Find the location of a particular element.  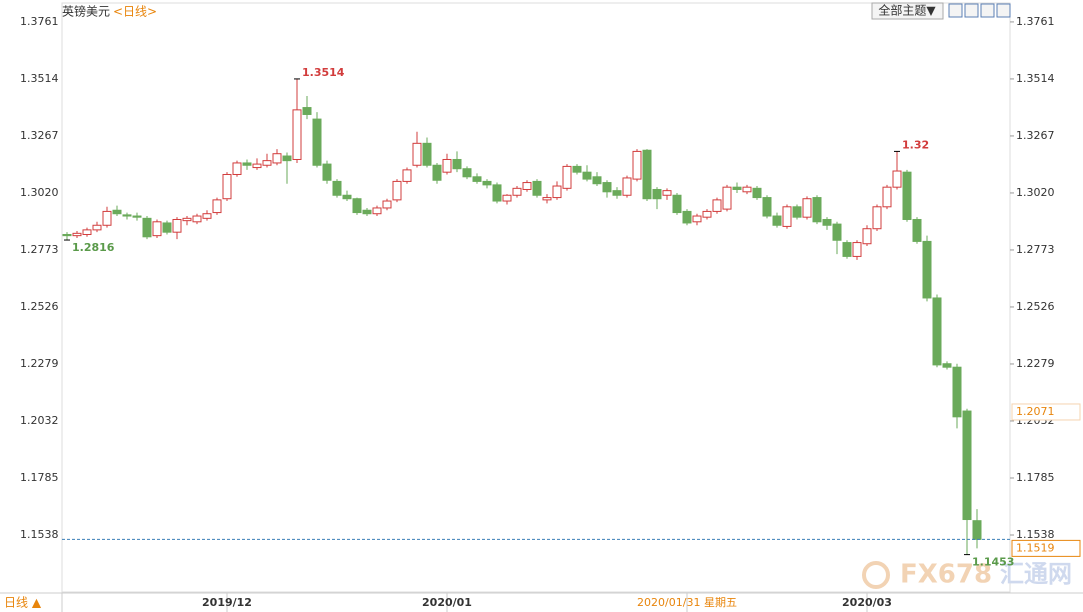

y-tick-label: 1.2526 is located at coordinates (1035, 306).